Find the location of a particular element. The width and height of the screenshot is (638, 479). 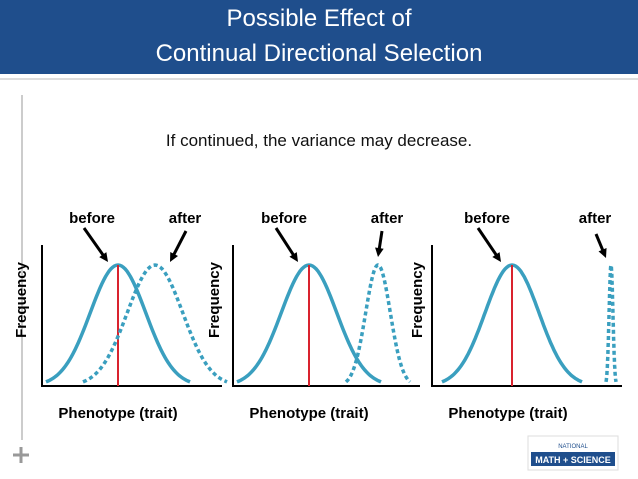

title-line1: Possible Effect of is located at coordinates (319, 18).